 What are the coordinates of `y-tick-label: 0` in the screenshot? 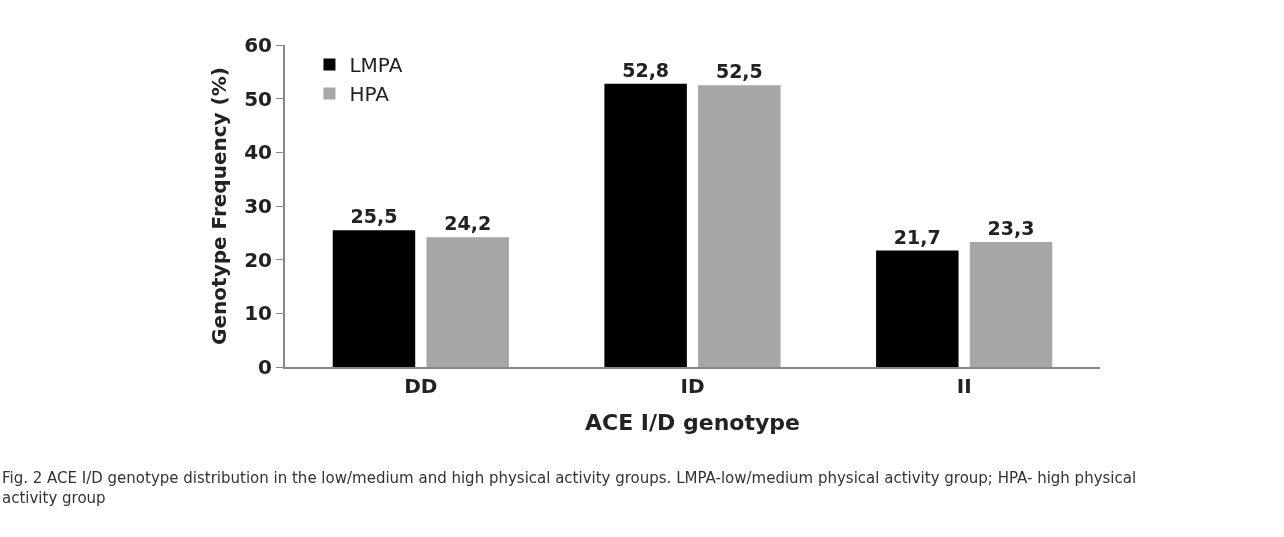 It's located at (265, 367).